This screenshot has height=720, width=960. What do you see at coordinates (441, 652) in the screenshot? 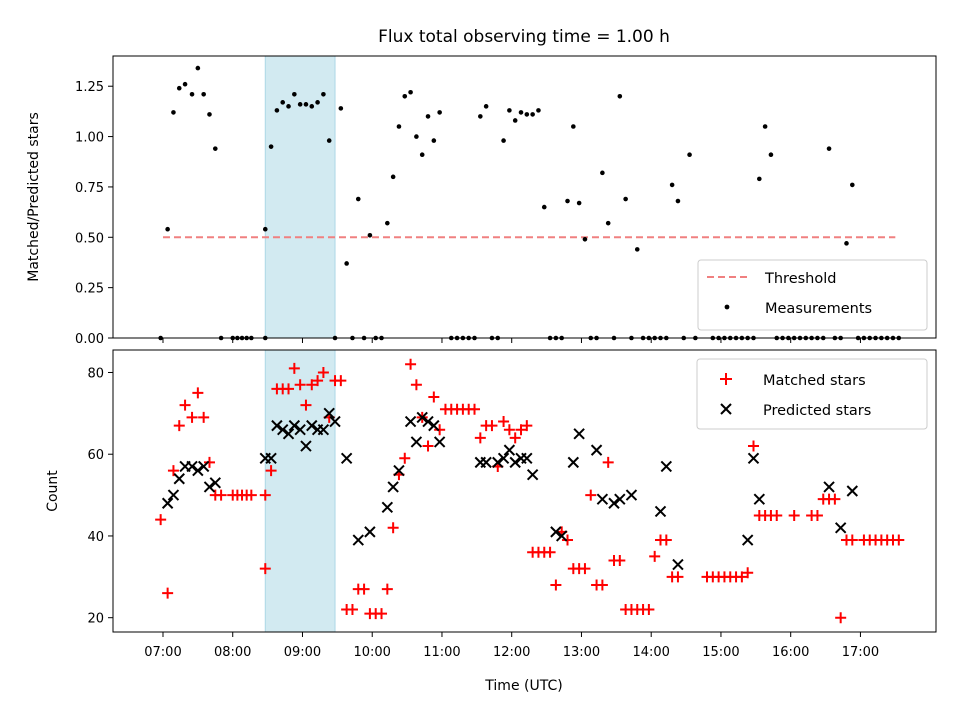
I see `x-tick-label: 11:00` at bounding box center [441, 652].